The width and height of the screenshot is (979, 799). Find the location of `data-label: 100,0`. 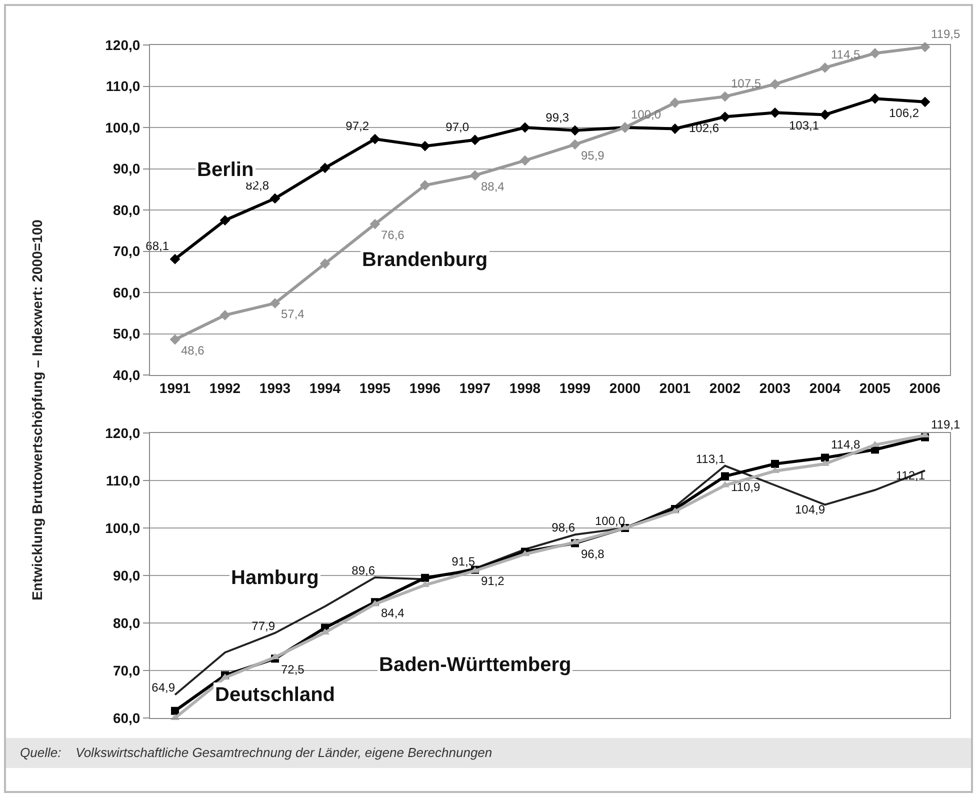

data-label: 100,0 is located at coordinates (610, 521).